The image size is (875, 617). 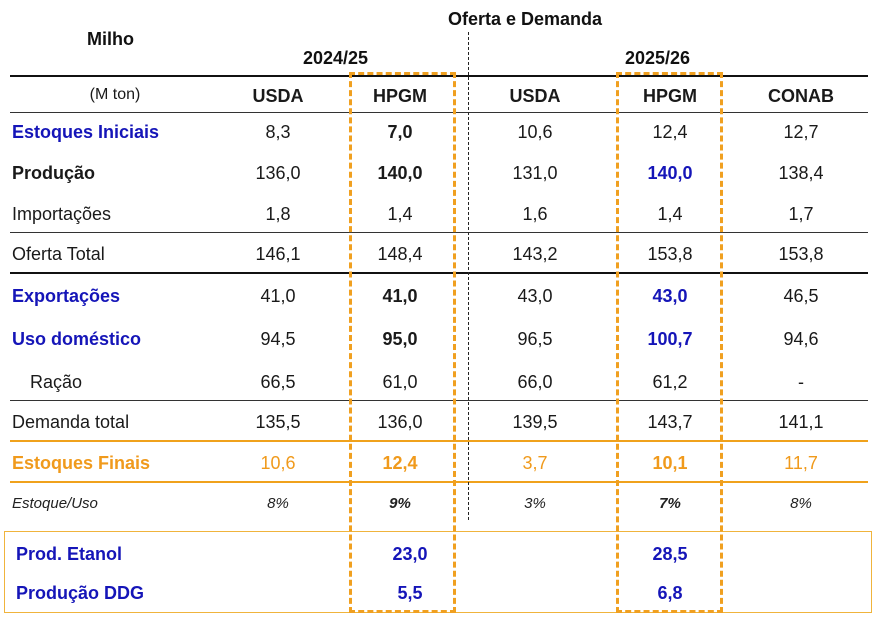 What do you see at coordinates (439, 273) in the screenshot?
I see `row-divider-thick` at bounding box center [439, 273].